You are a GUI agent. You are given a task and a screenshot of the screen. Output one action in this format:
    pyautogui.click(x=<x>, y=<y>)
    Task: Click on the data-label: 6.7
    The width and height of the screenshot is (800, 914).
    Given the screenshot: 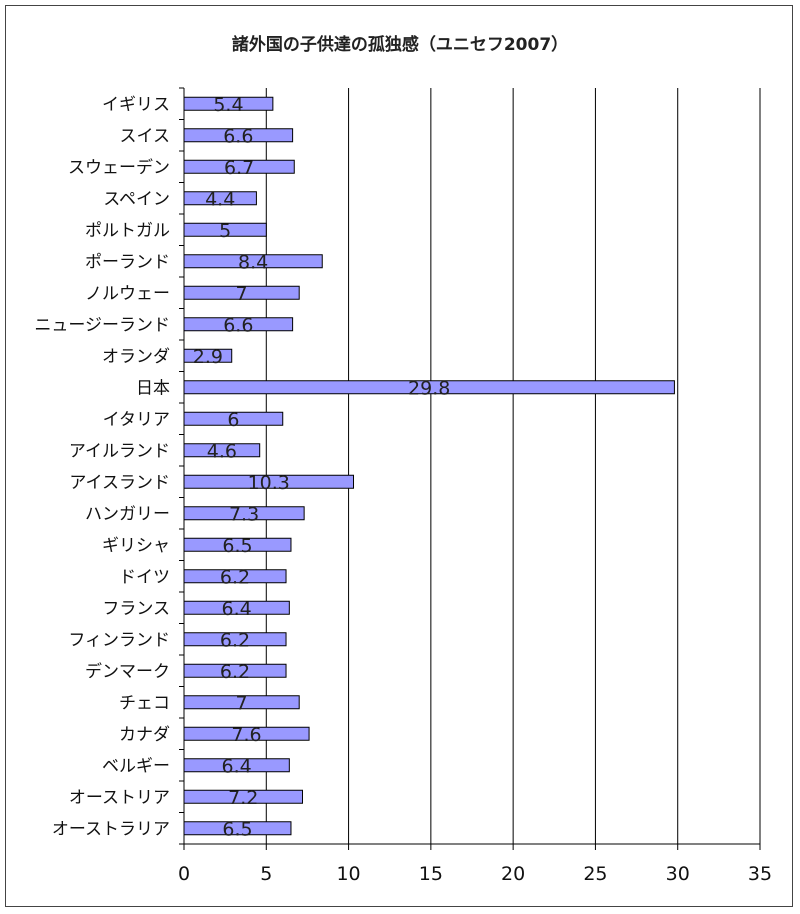 What is the action you would take?
    pyautogui.click(x=239, y=168)
    